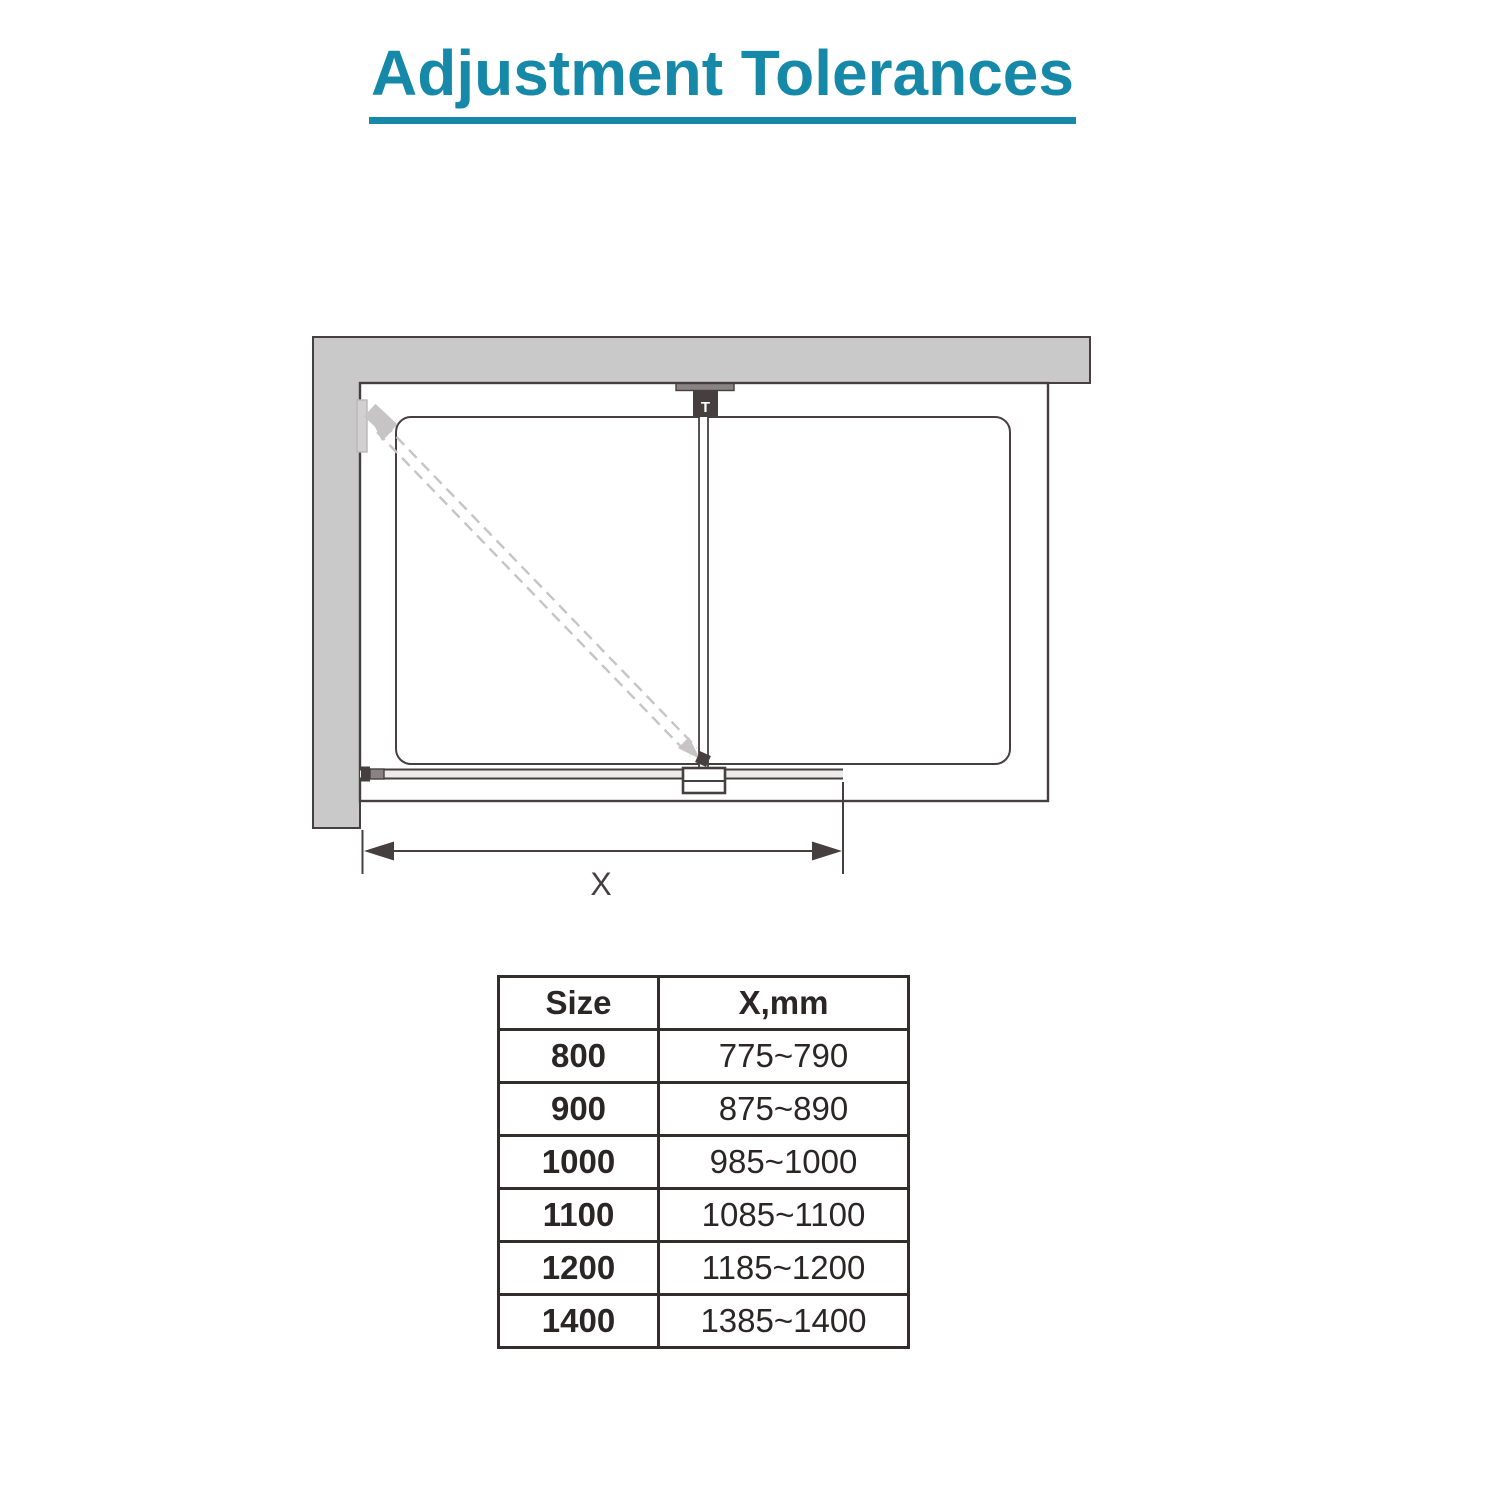 Image resolution: width=1500 pixels, height=1500 pixels. Describe the element at coordinates (578, 1003) in the screenshot. I see `col-header-size: Size` at that location.